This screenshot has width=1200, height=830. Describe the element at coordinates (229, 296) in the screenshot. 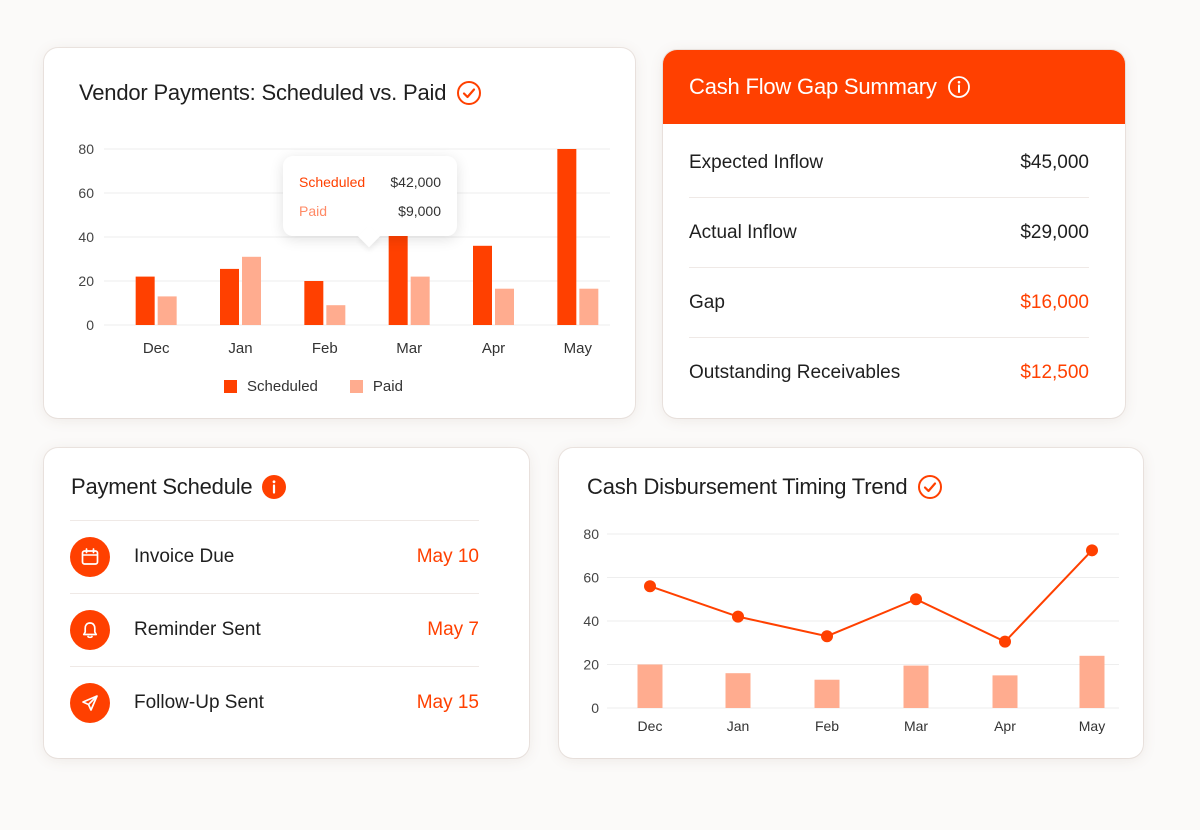

I see `bar-scheduled-jan` at that location.